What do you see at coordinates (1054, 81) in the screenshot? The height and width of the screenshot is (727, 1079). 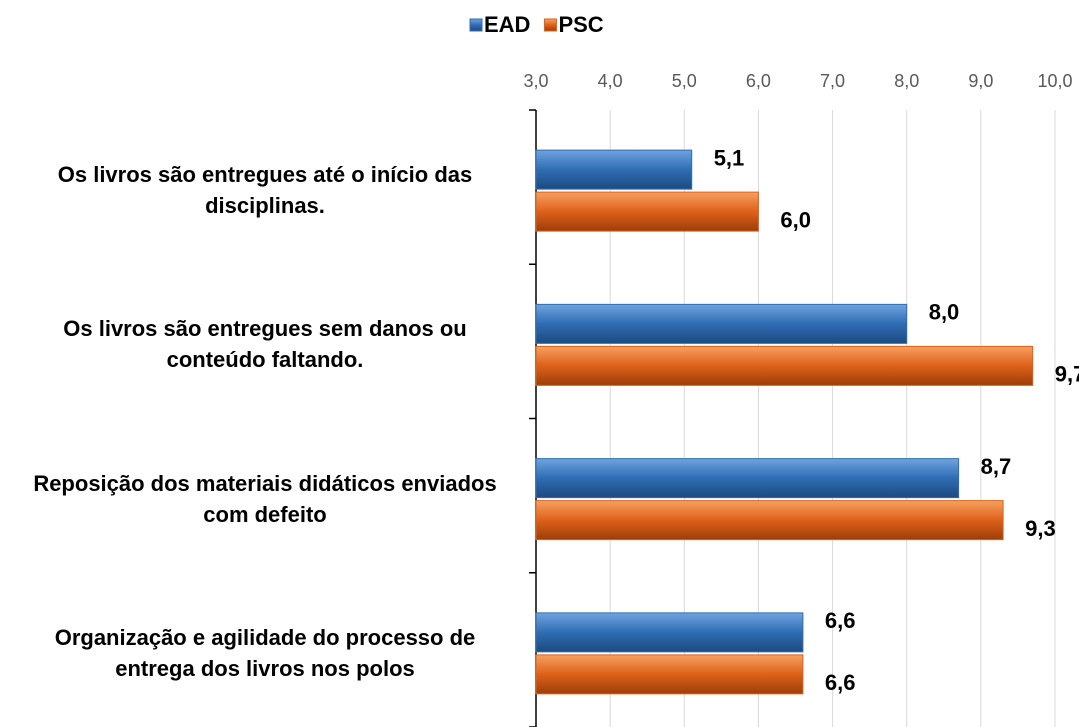 I see `x-tick-label: 10,0` at bounding box center [1054, 81].